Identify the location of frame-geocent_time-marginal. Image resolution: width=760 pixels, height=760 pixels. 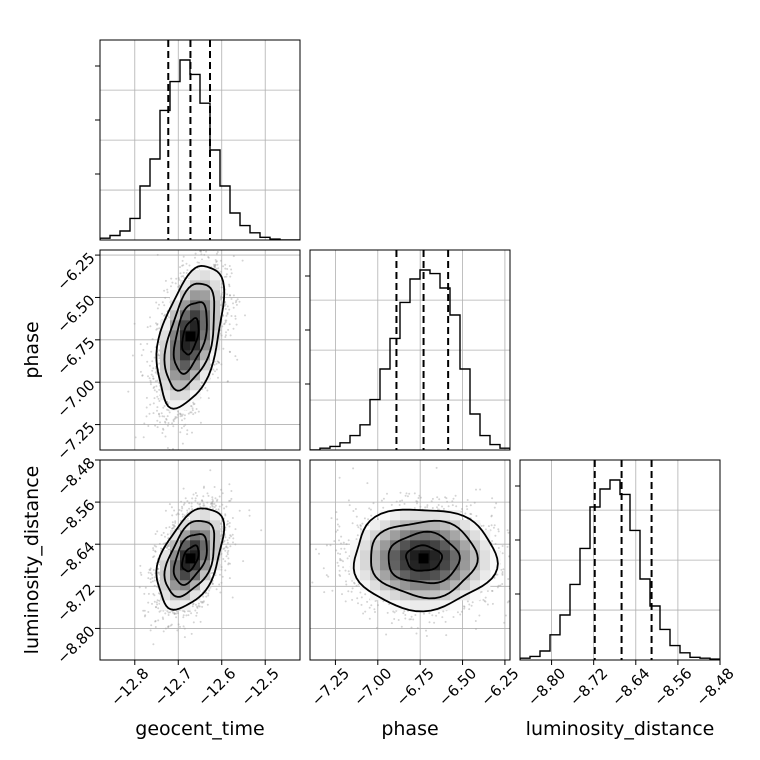
(200, 140).